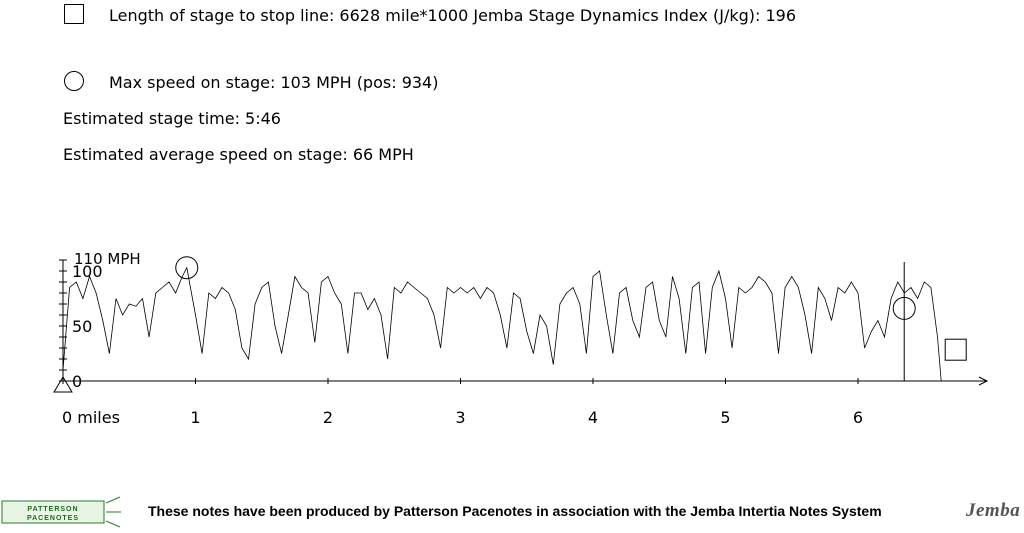  What do you see at coordinates (725, 417) in the screenshot?
I see `x-tick-label: 5` at bounding box center [725, 417].